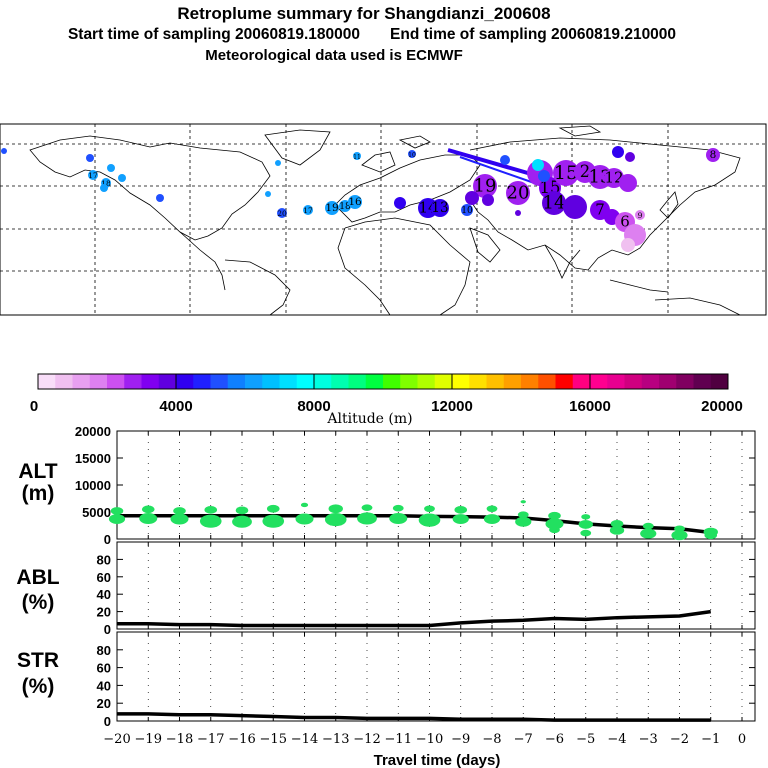 The height and width of the screenshot is (768, 768). What do you see at coordinates (34, 406) in the screenshot?
I see `colorbar-tick-label: 0` at bounding box center [34, 406].